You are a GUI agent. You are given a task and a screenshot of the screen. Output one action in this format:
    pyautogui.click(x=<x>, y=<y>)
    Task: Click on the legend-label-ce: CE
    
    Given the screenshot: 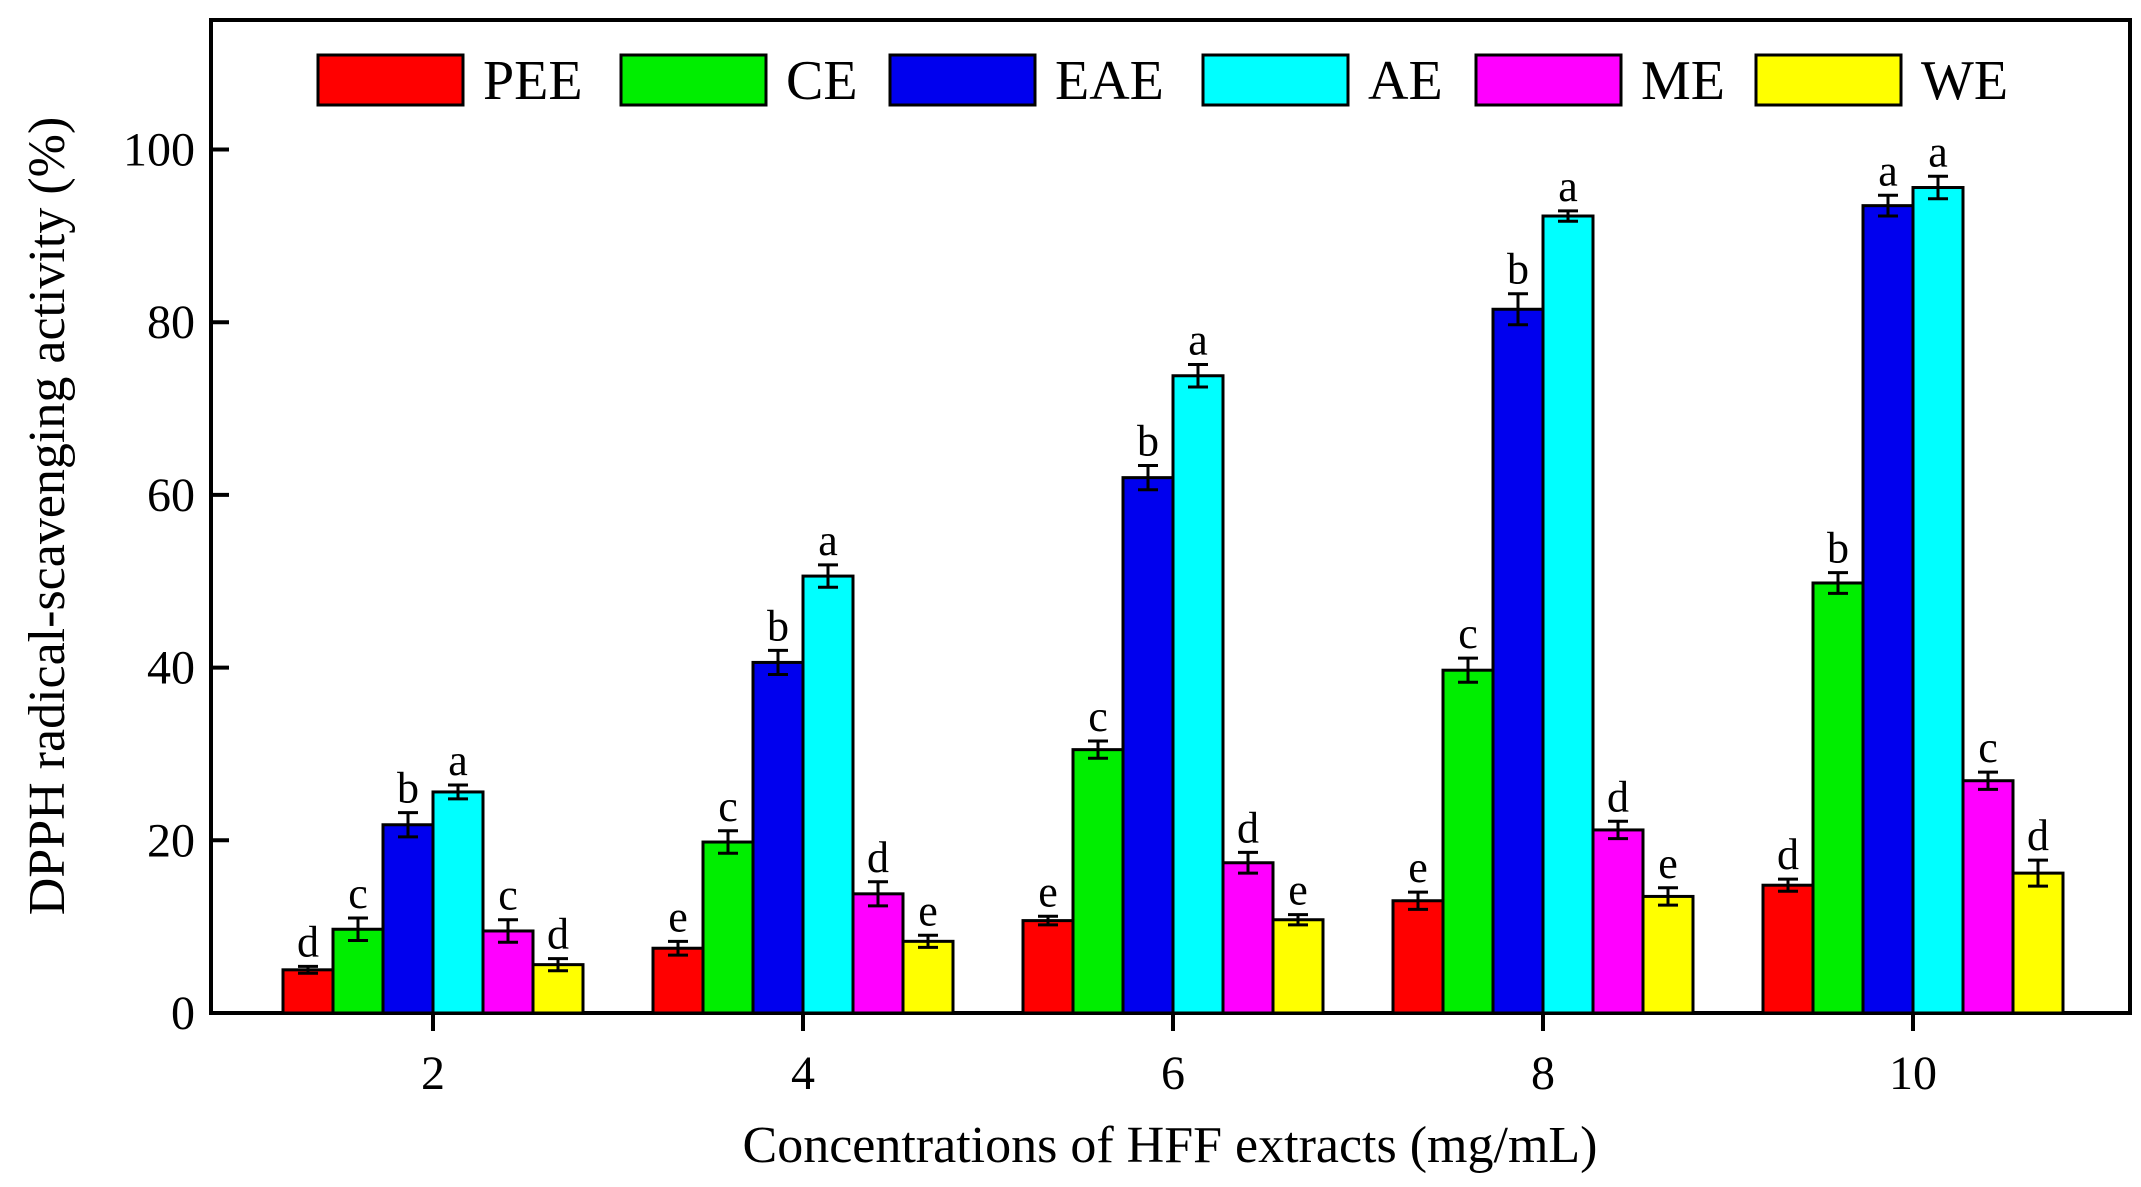 What is the action you would take?
    pyautogui.click(x=822, y=81)
    